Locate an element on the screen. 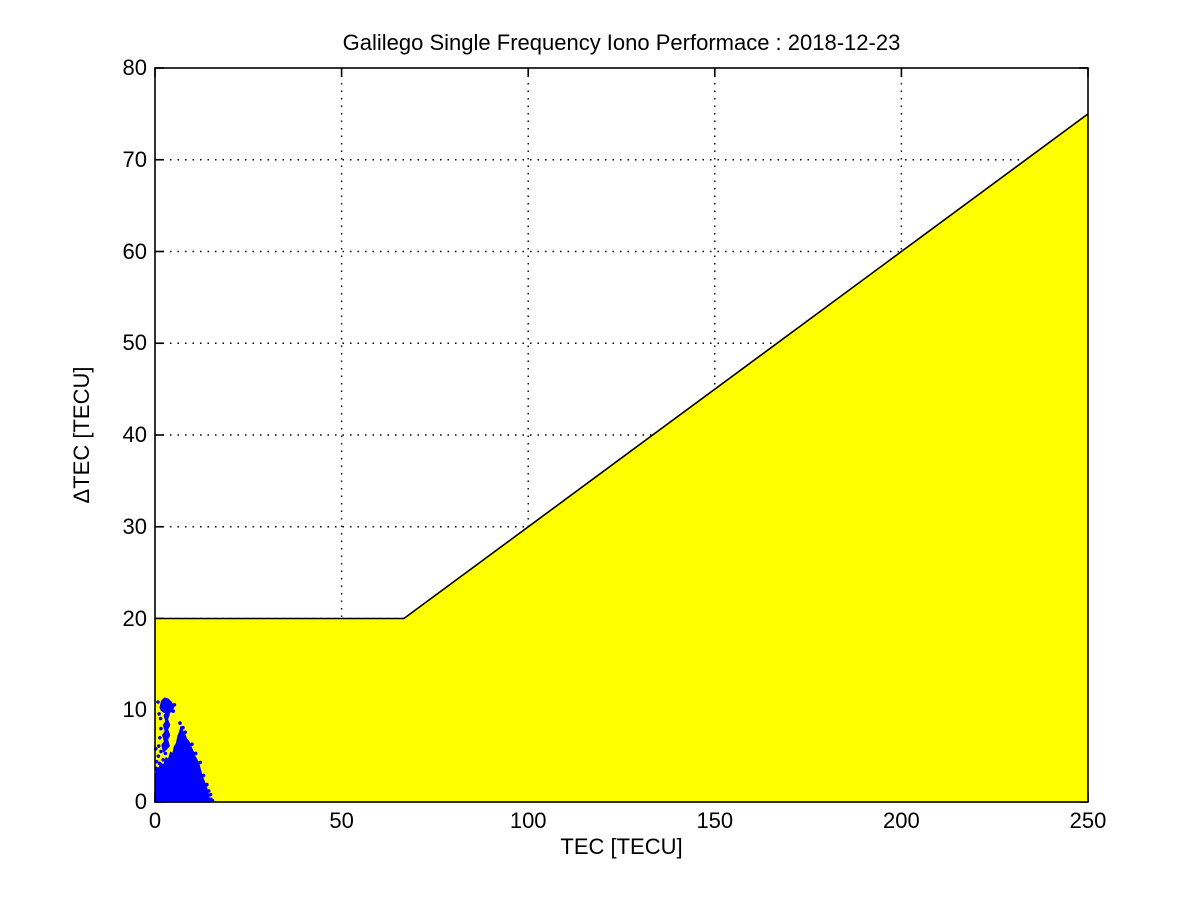  x-tick-label: 50 is located at coordinates (341, 820).